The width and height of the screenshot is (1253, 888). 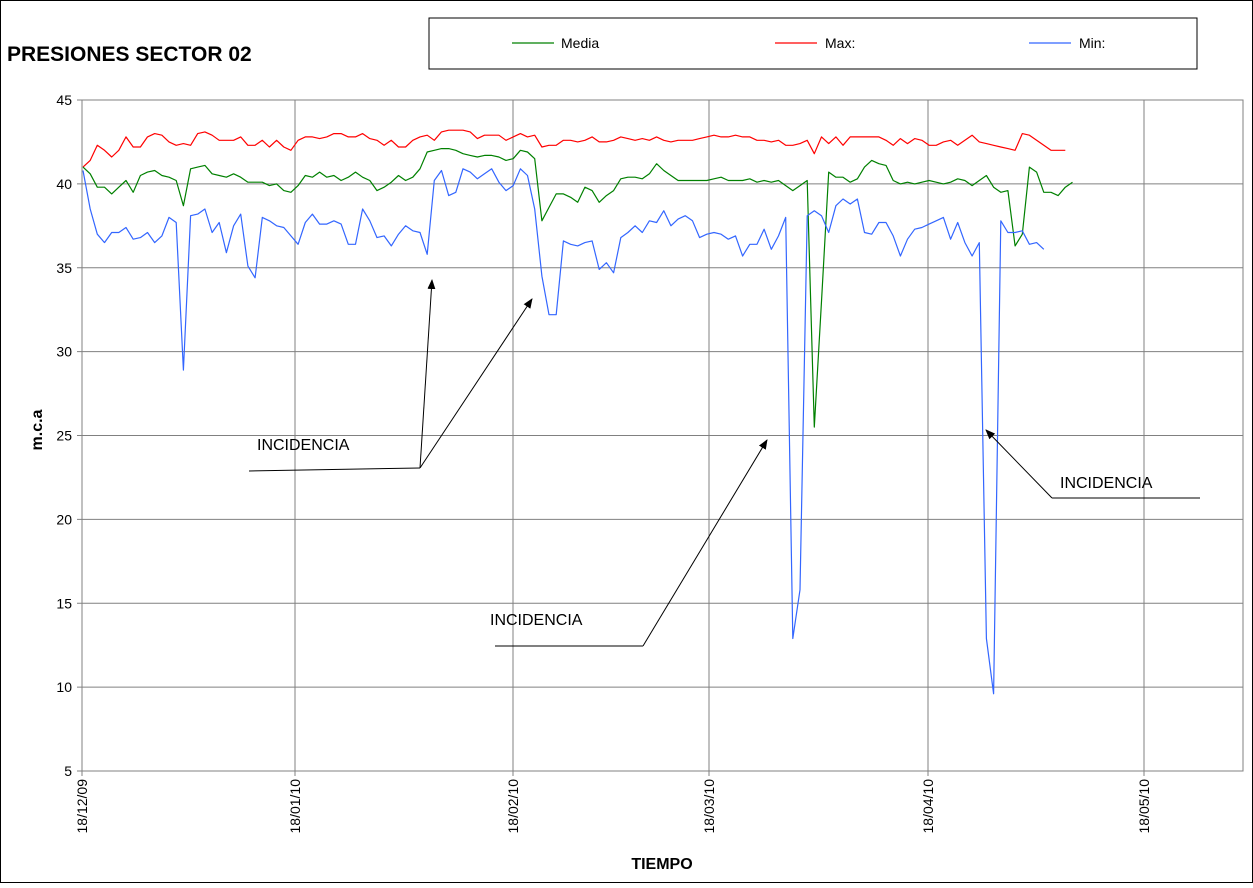 What do you see at coordinates (928, 806) in the screenshot?
I see `x-tick-label: 18/04/10` at bounding box center [928, 806].